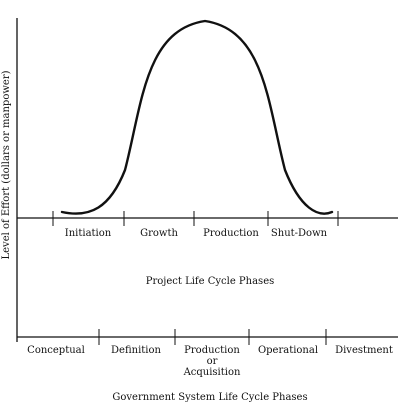 Image resolution: width=400 pixels, height=405 pixels. What do you see at coordinates (288, 350) in the screenshot?
I see `government-phase-label: Operational` at bounding box center [288, 350].